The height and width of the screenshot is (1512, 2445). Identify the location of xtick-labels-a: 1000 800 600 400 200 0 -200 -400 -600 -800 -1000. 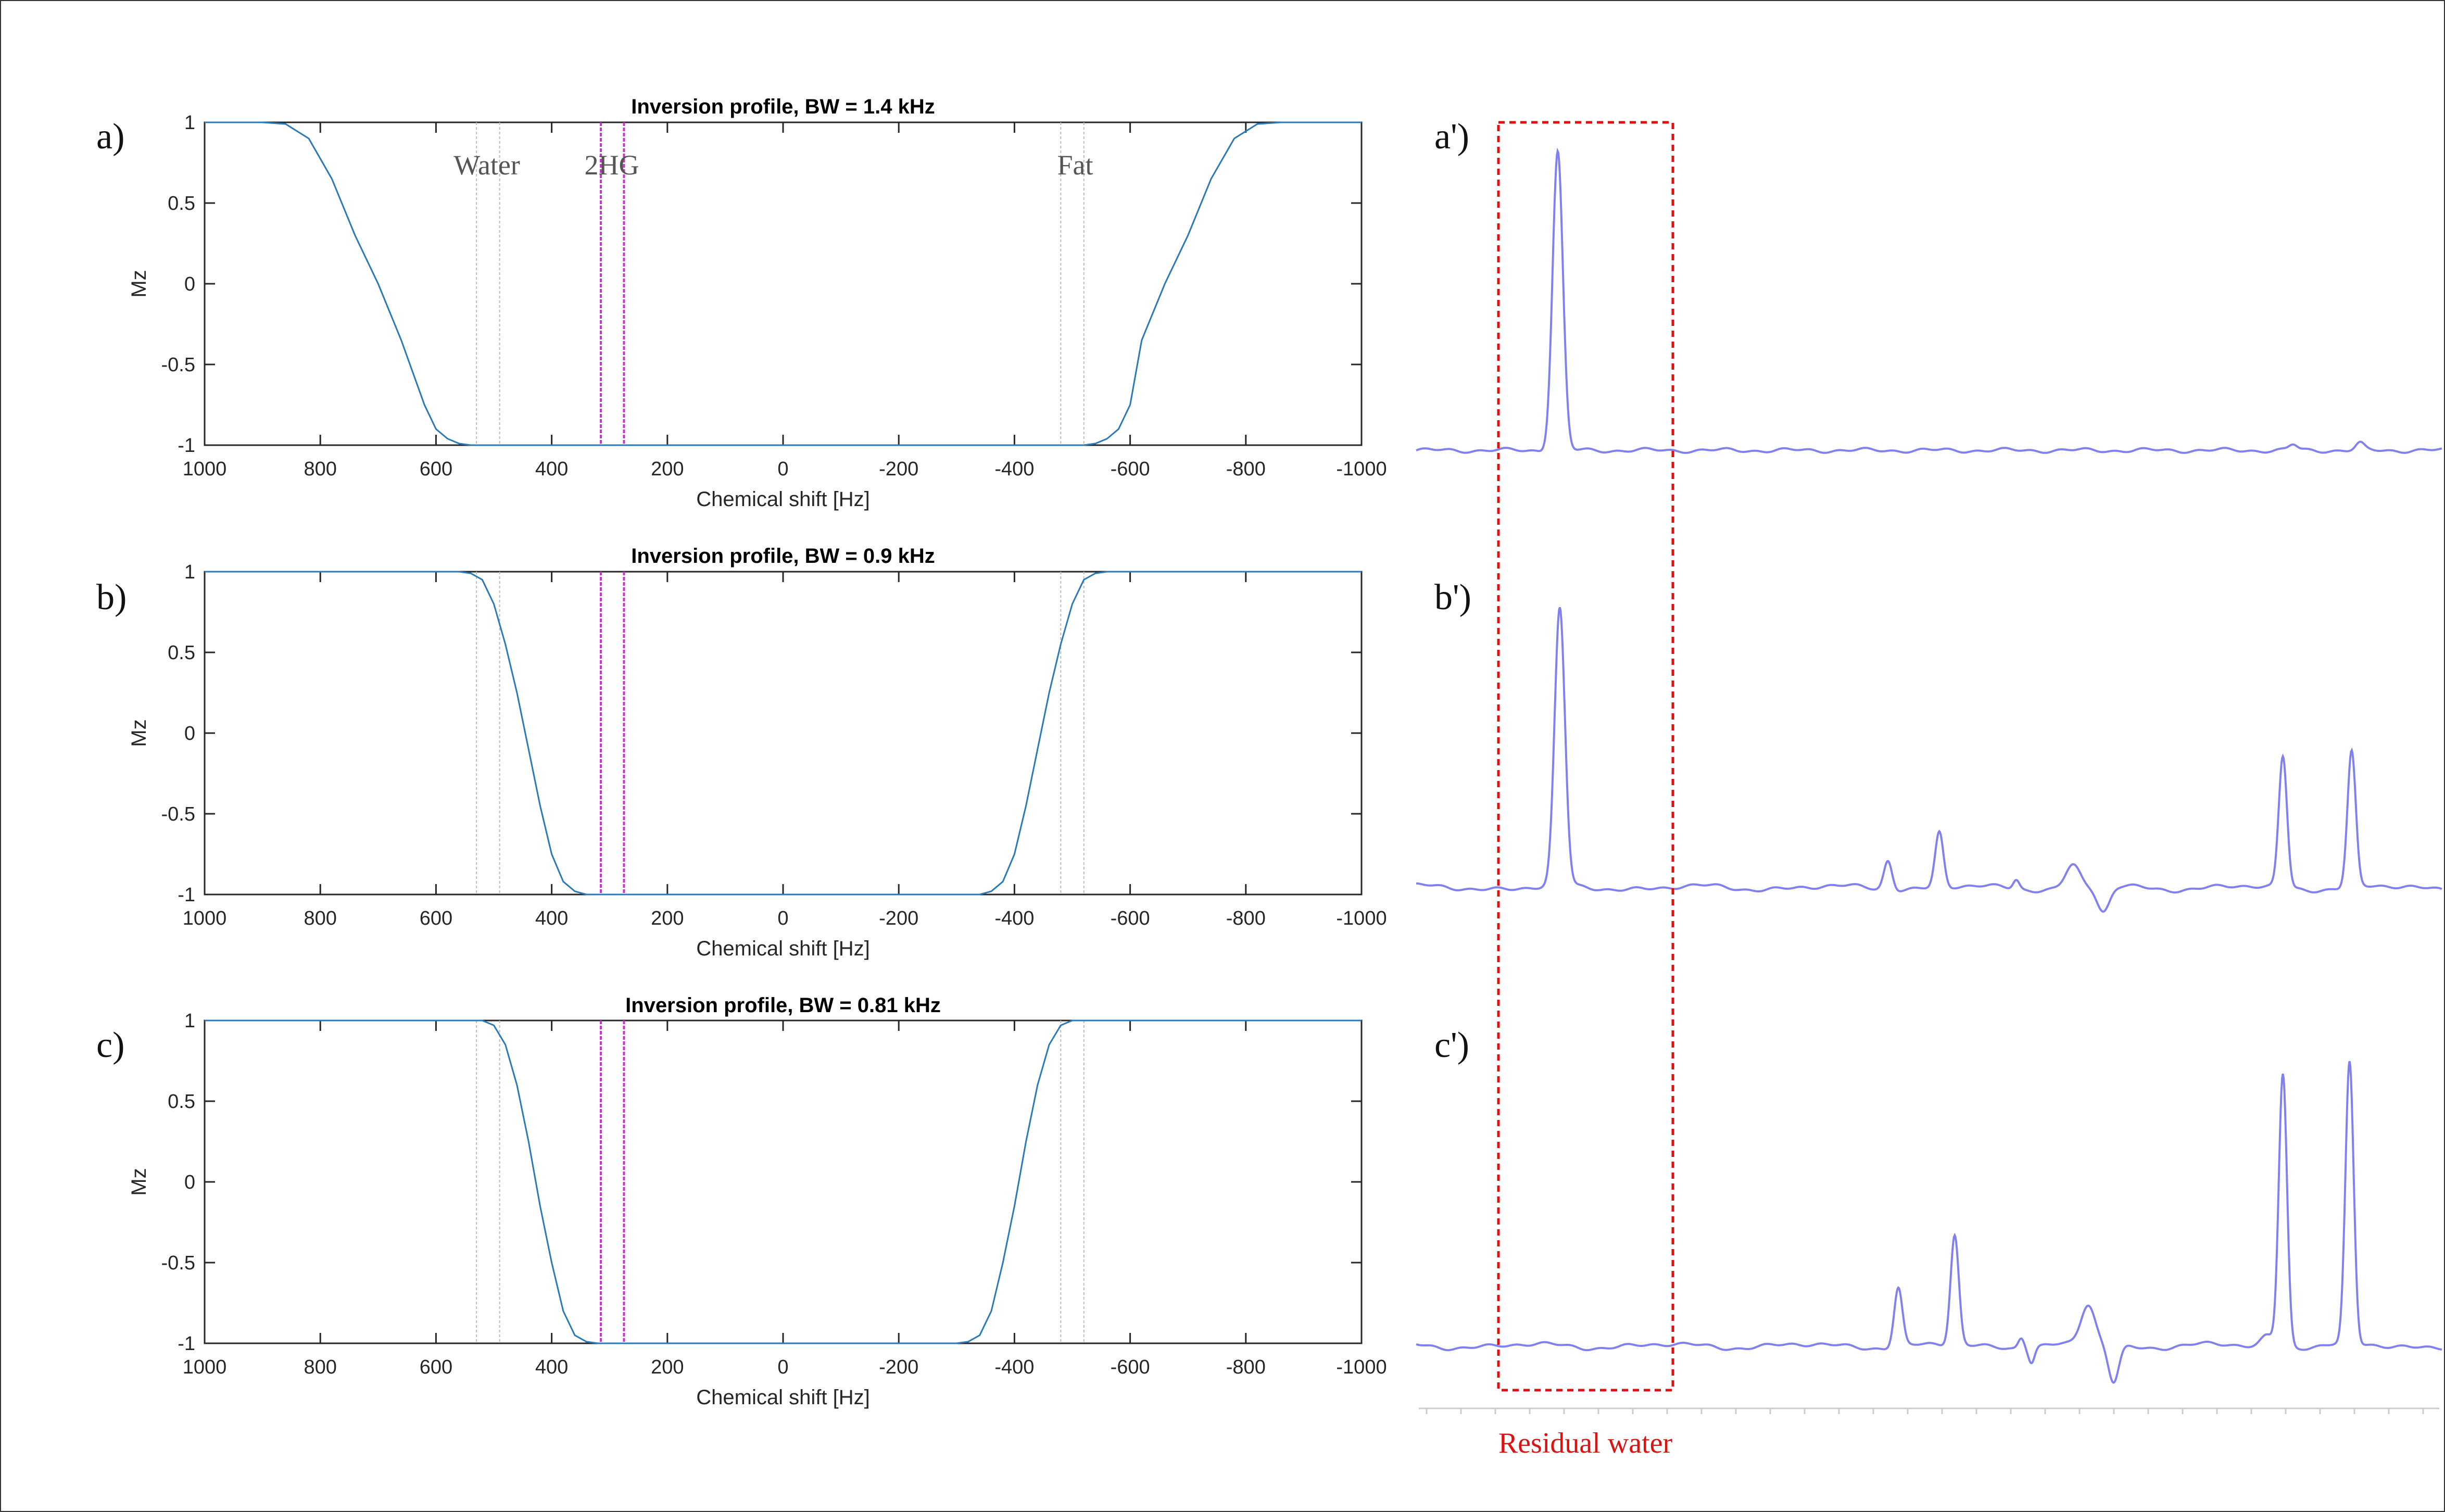
(785, 469).